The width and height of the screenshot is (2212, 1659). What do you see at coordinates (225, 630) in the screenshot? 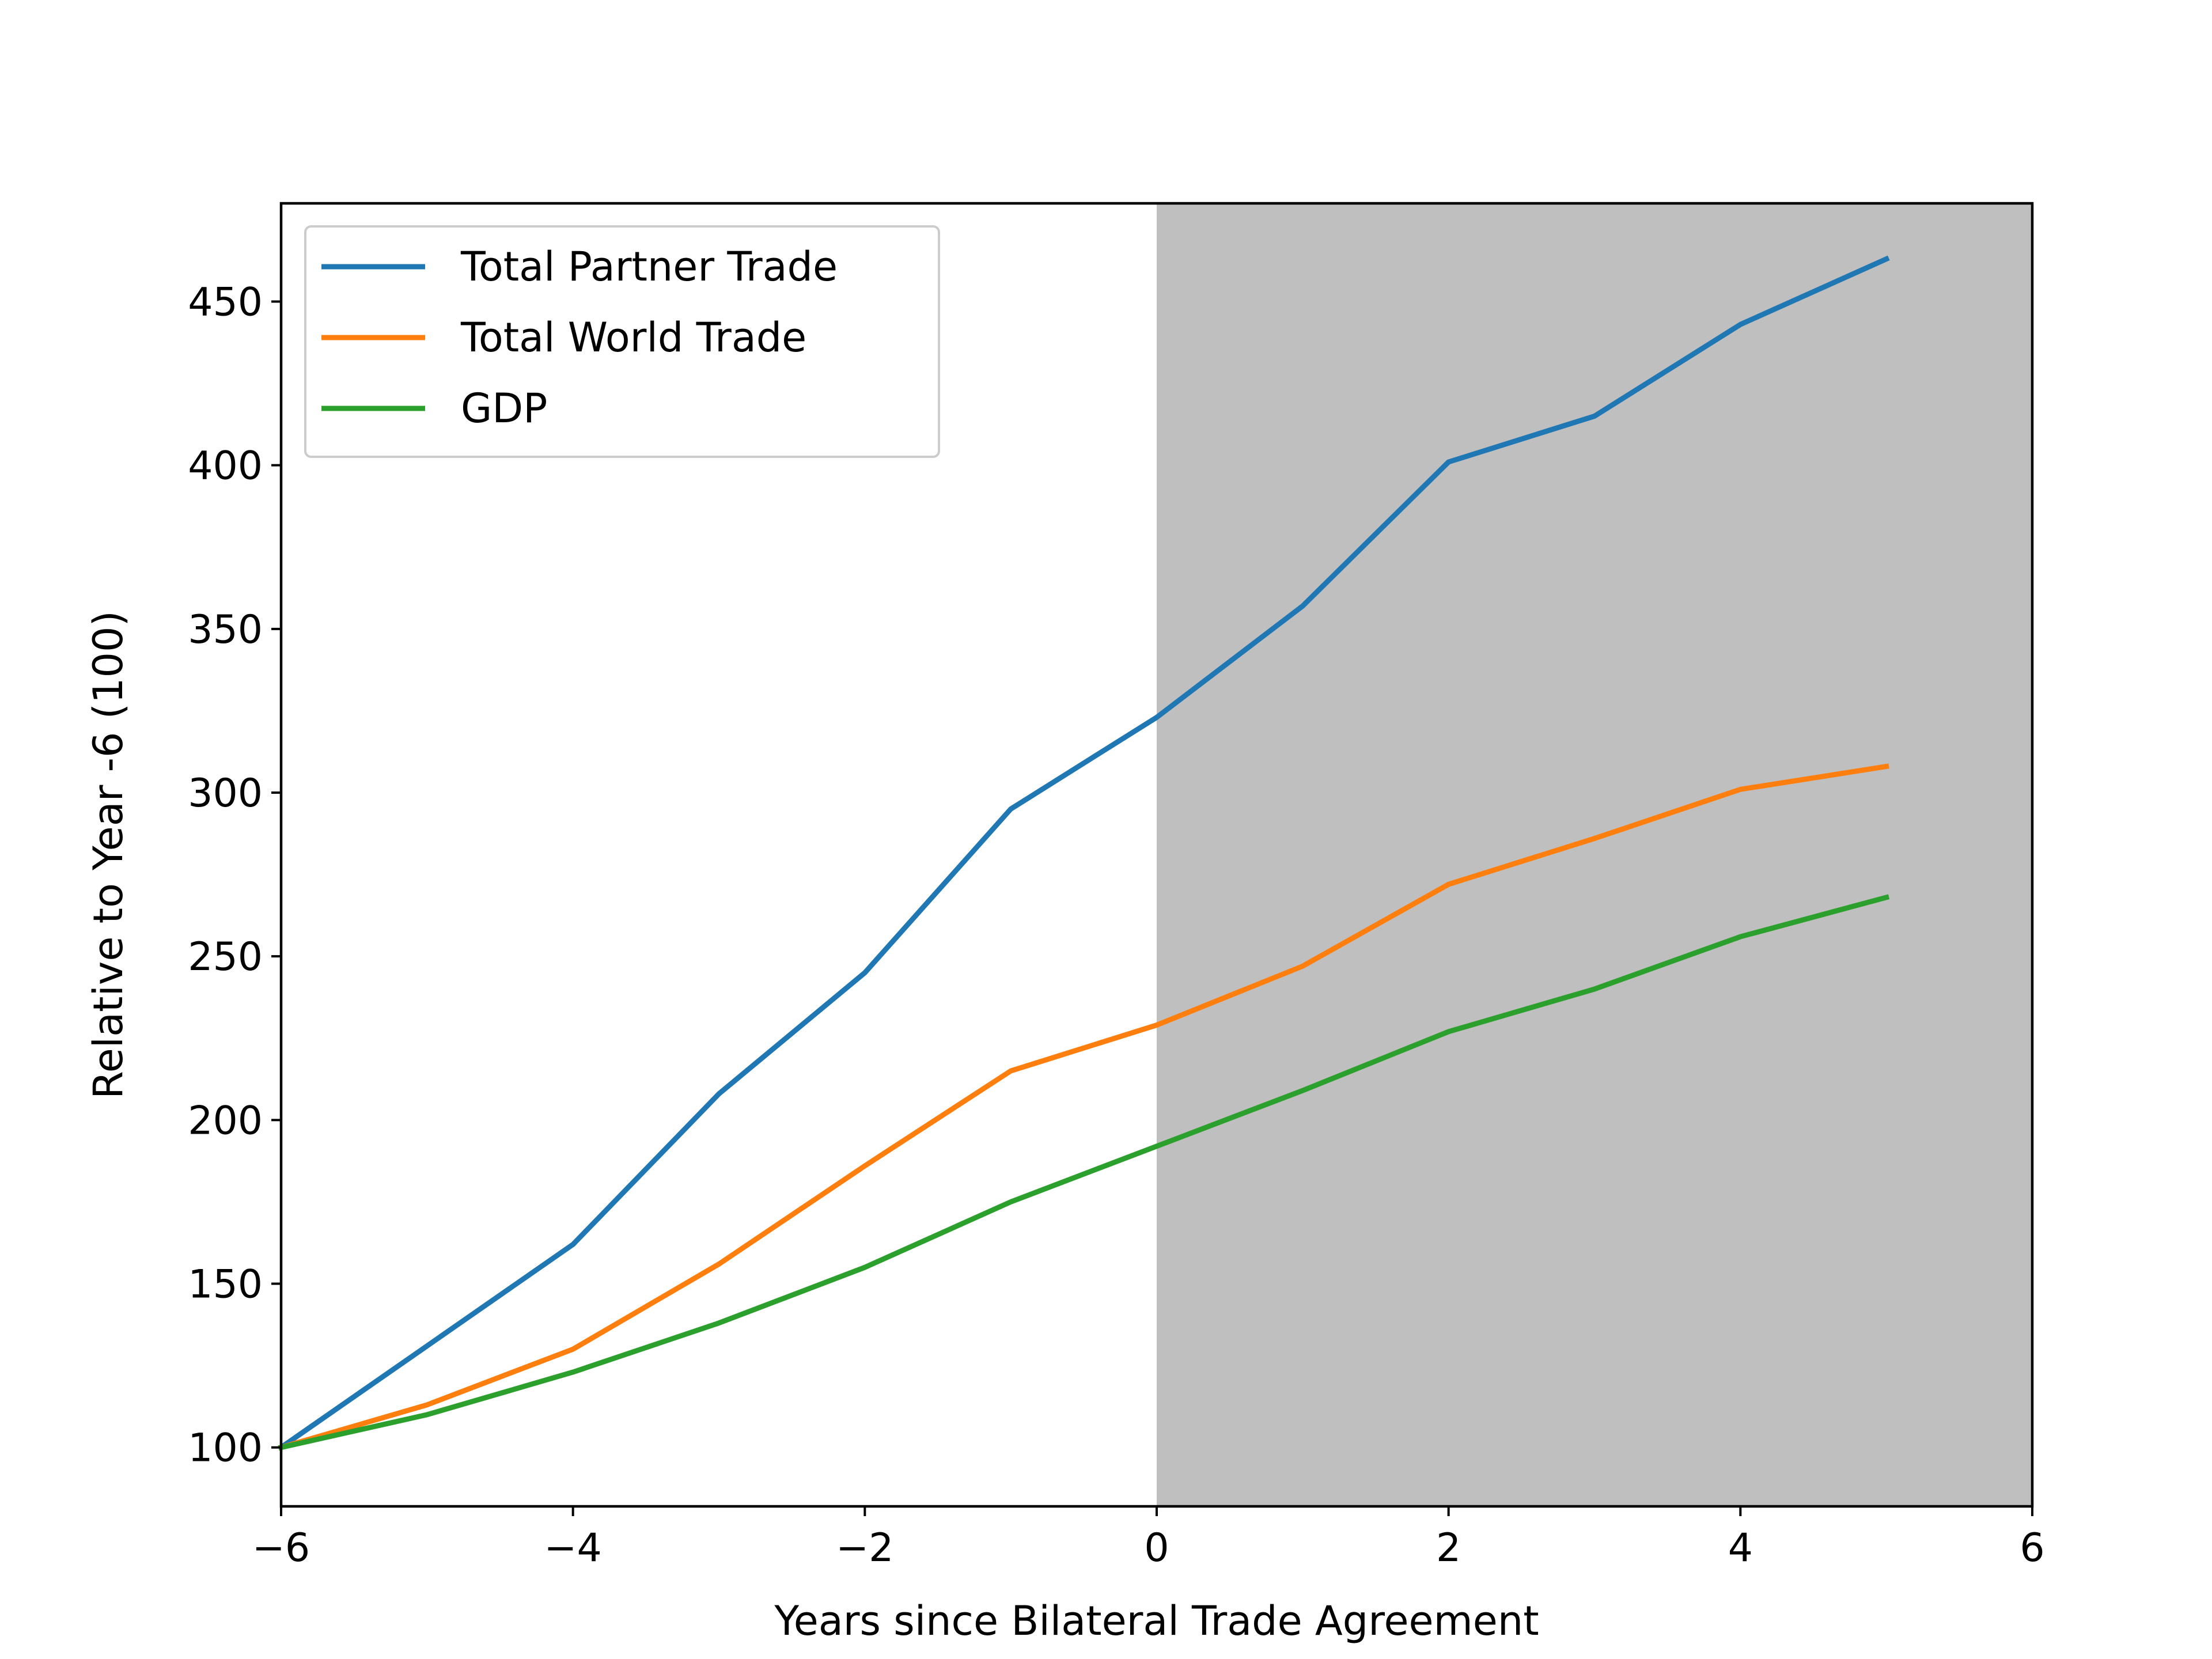
I see `y-tick-label: 350` at bounding box center [225, 630].